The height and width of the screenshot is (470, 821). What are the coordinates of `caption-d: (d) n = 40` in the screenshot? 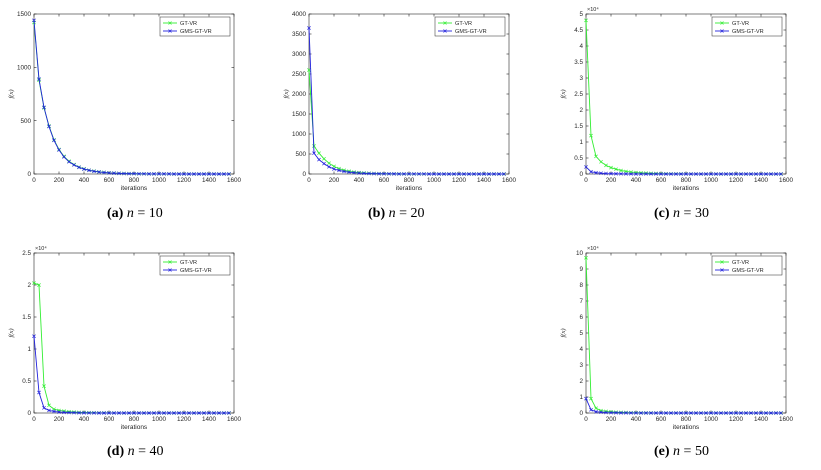 It's located at (135, 451).